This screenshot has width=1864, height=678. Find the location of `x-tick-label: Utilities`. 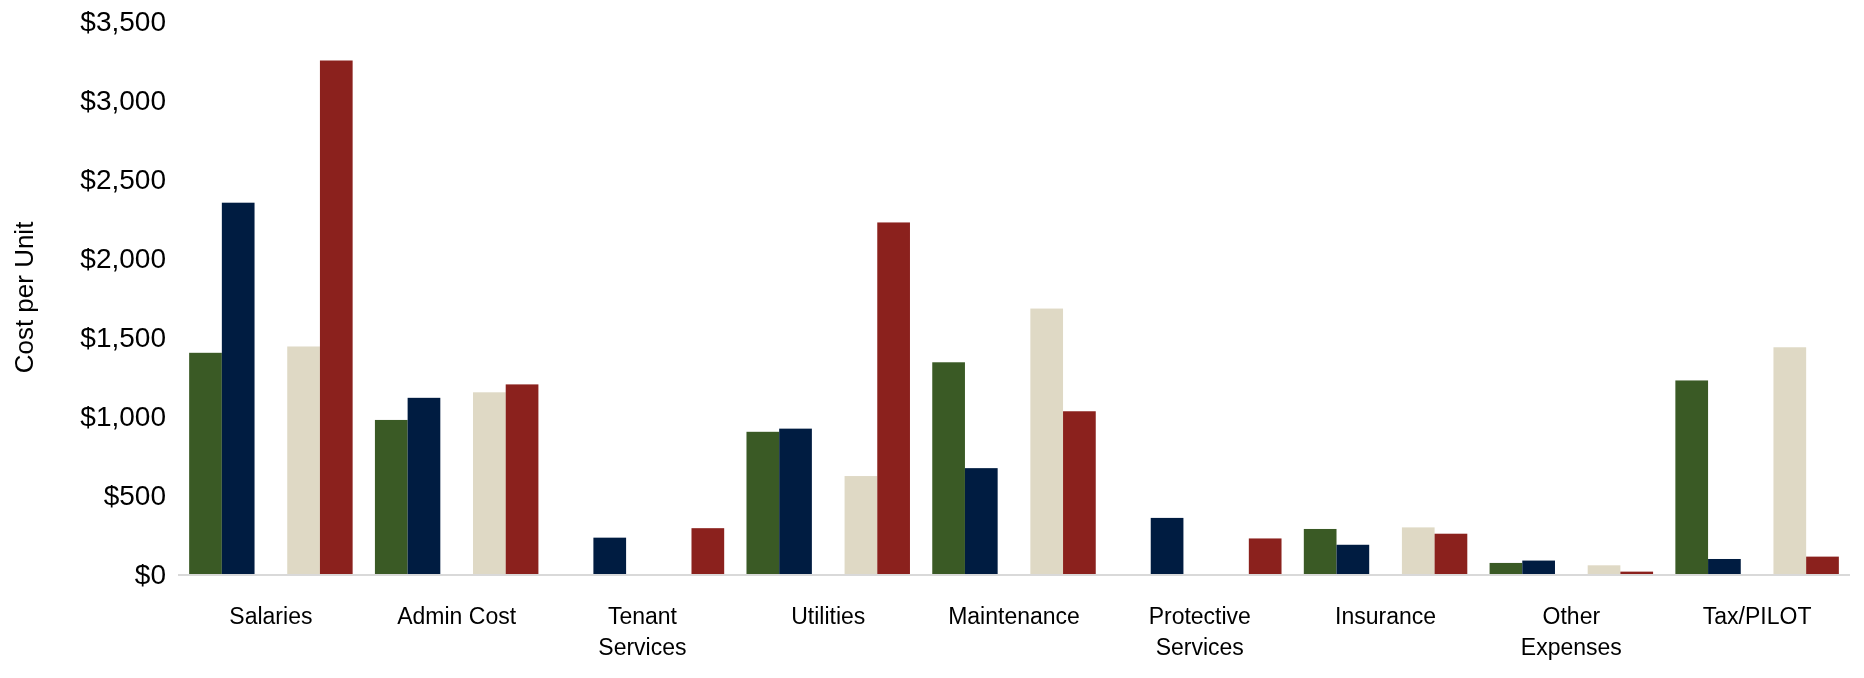

x-tick-label: Utilities is located at coordinates (828, 616).